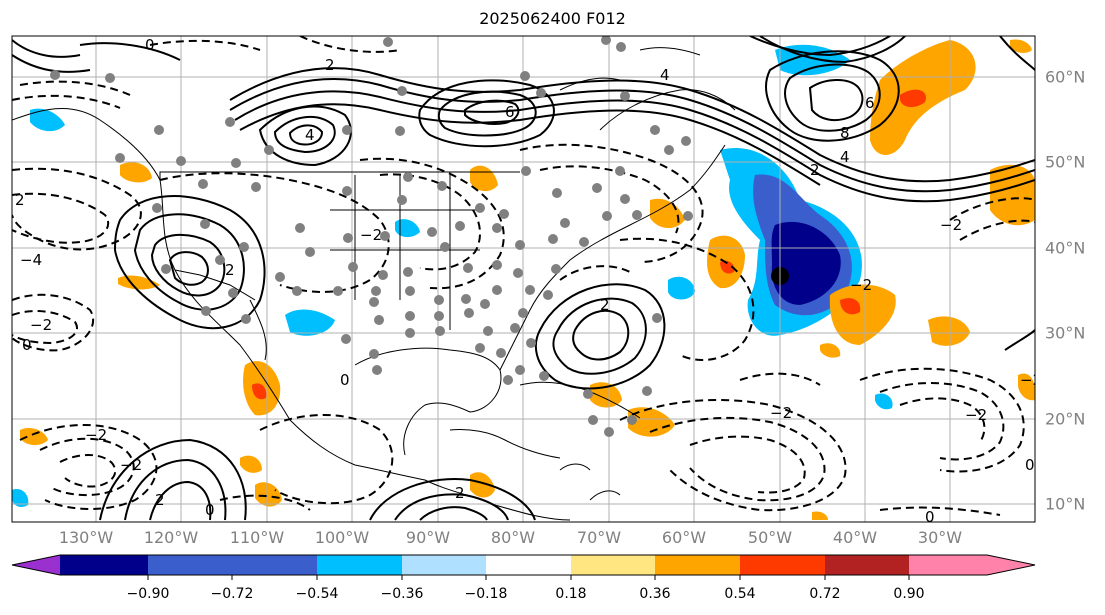 This screenshot has width=1105, height=615. I want to click on positive-anomaly-mexico-core, so click(259, 391).